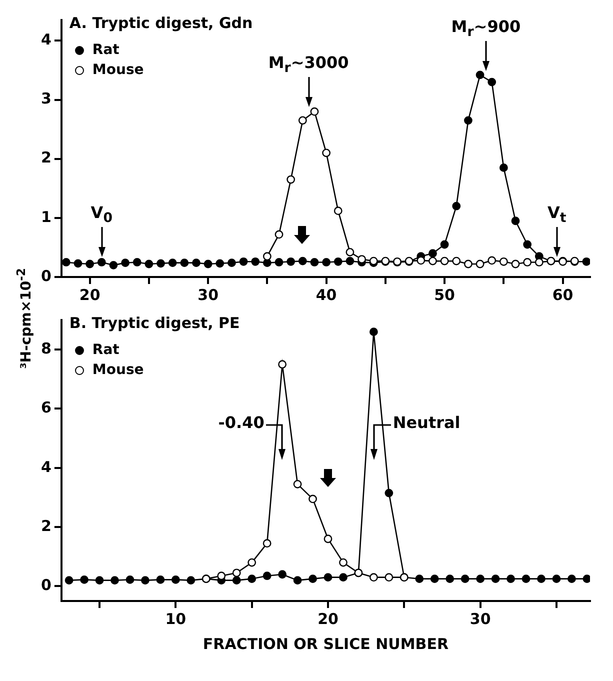 This screenshot has width=613, height=681. What do you see at coordinates (154, 323) in the screenshot?
I see `chart-title: B. Tryptic digest, PE` at bounding box center [154, 323].